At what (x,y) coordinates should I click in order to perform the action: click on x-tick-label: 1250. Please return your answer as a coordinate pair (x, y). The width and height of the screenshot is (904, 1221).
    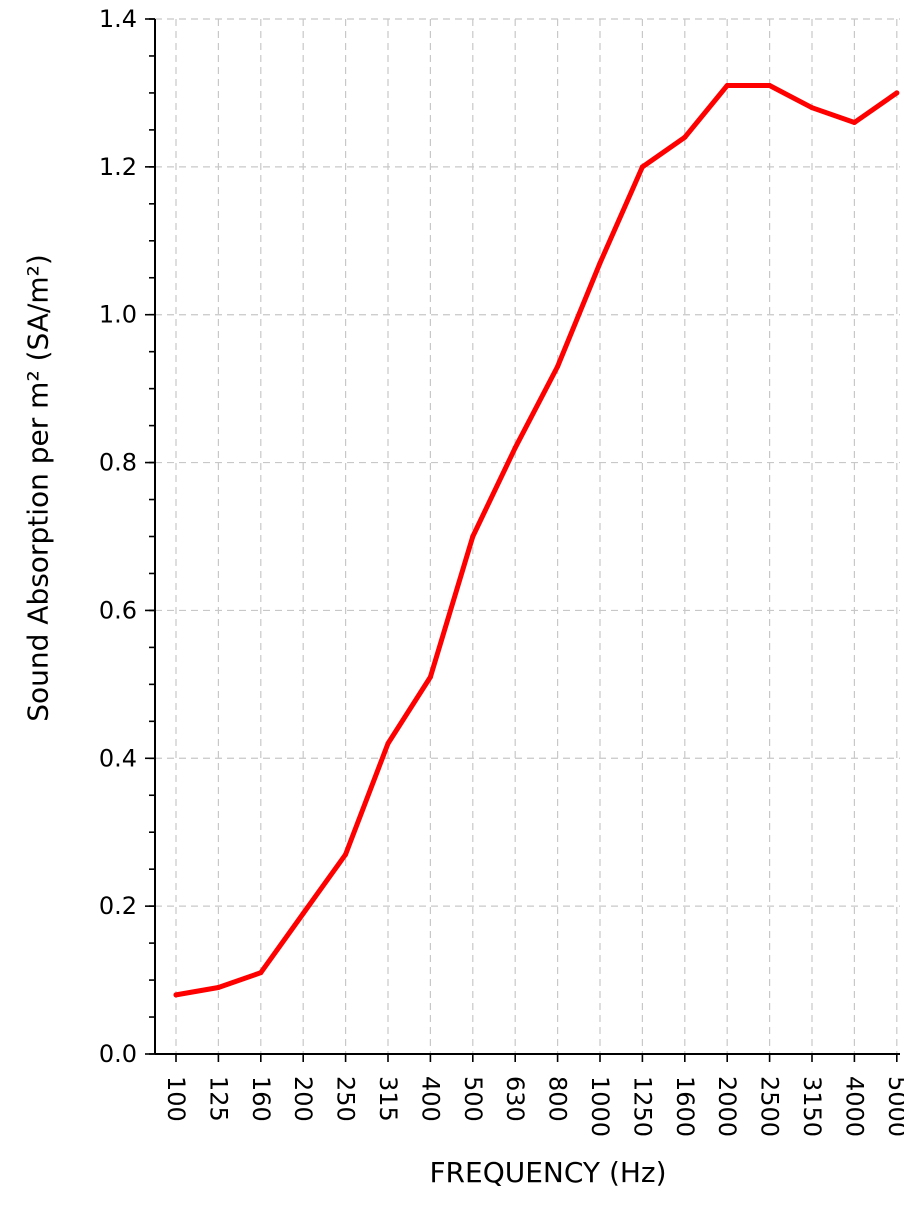
    Looking at the image, I should click on (642, 1106).